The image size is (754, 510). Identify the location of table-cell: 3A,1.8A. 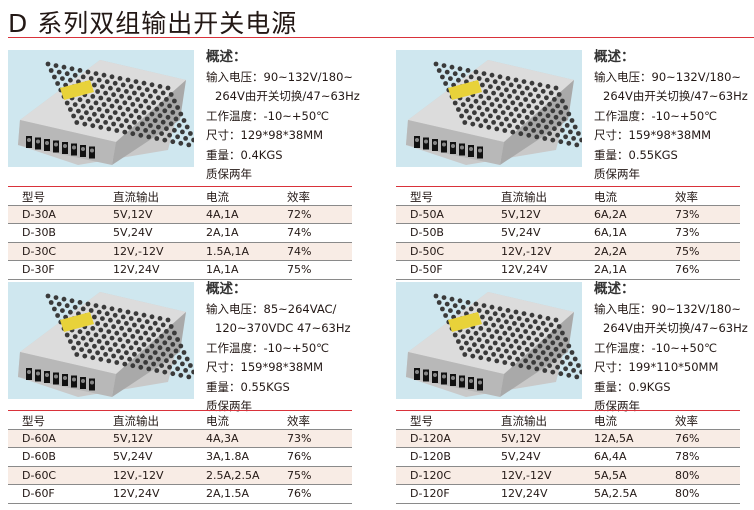
(228, 456).